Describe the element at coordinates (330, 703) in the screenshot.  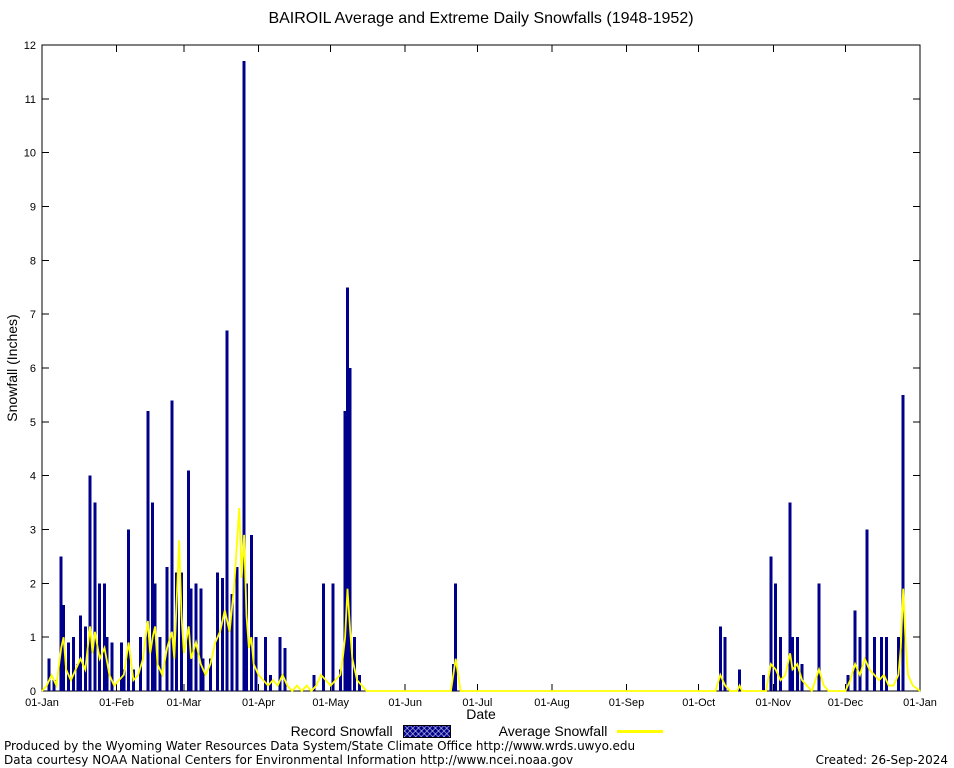
I see `x-tick-label: 01-May` at that location.